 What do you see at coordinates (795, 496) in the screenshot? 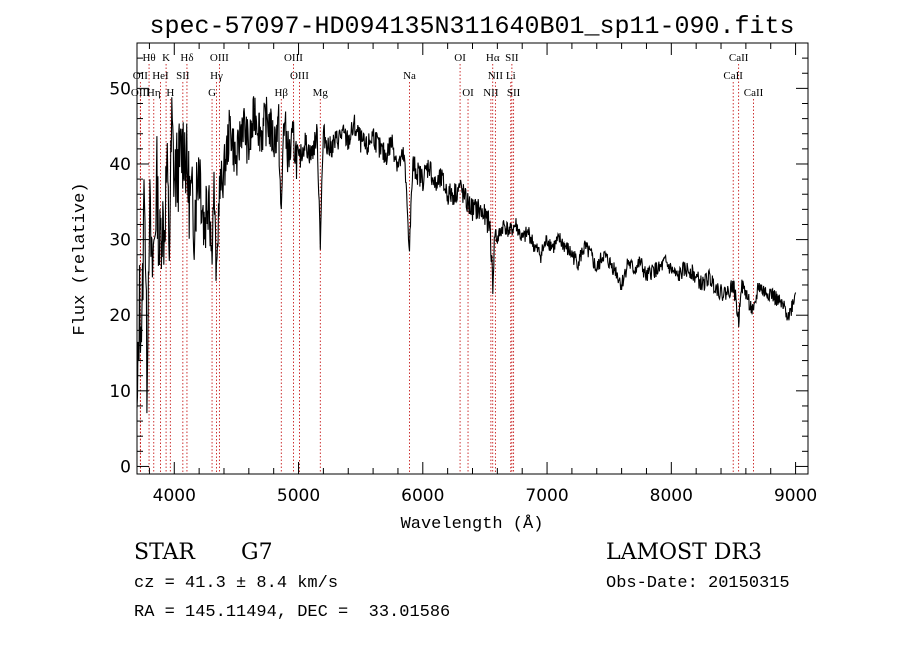
I see `x-tick-label: 9000` at bounding box center [795, 496].